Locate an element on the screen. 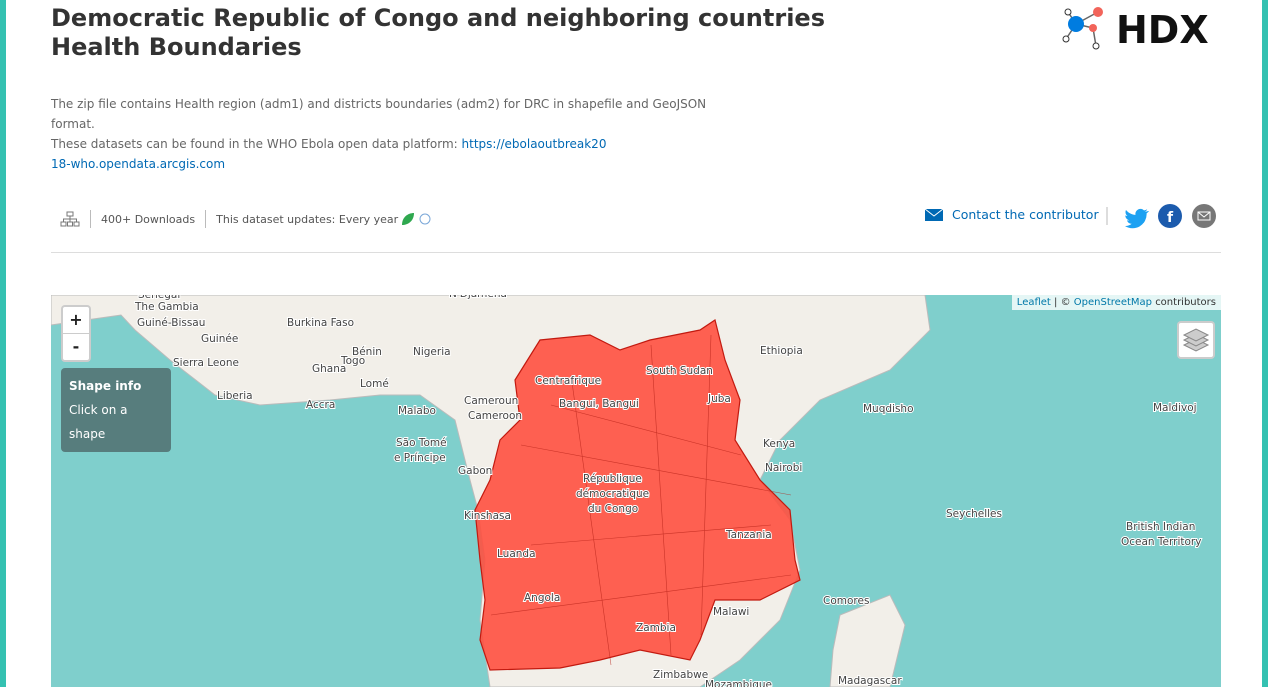  info-box: Shape info Click on a shape is located at coordinates (116, 410).